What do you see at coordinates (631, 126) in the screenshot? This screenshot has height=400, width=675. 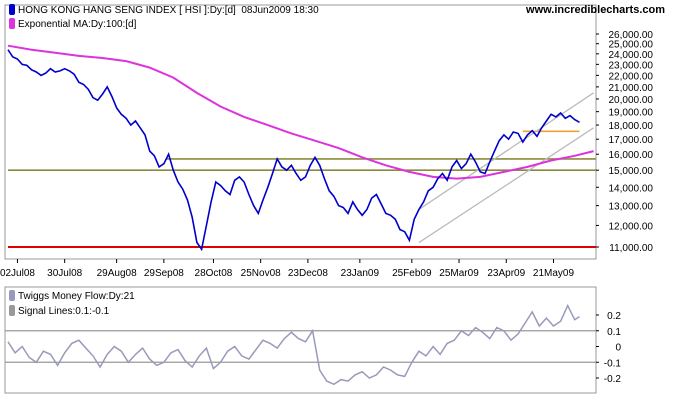 I see `price-y-tick-label: 18,000.00` at bounding box center [631, 126].